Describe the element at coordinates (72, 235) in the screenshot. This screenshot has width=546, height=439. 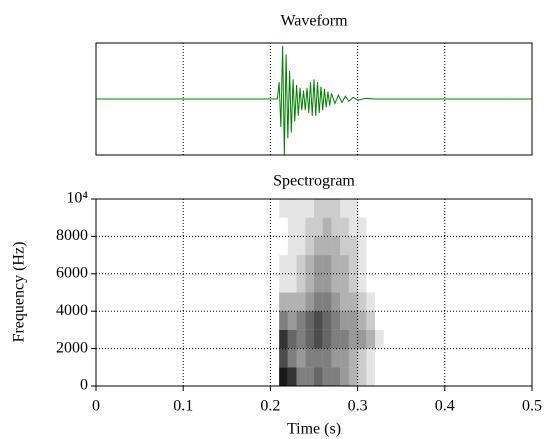
I see `y-tick-label: 8000` at that location.